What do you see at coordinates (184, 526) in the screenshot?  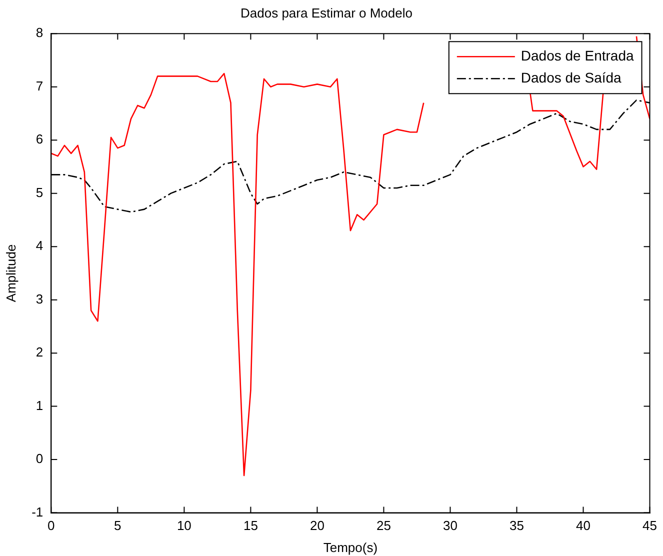 I see `x-tick-label: 10` at bounding box center [184, 526].